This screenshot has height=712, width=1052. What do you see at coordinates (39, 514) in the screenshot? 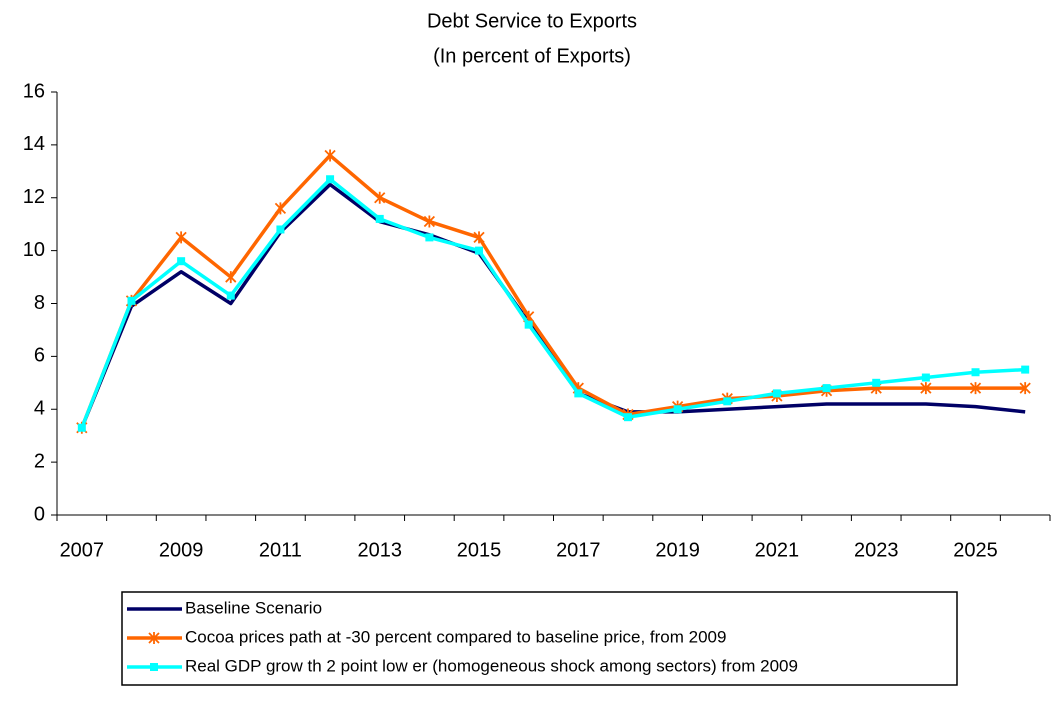
I see `y-tick-label: 0` at bounding box center [39, 514].